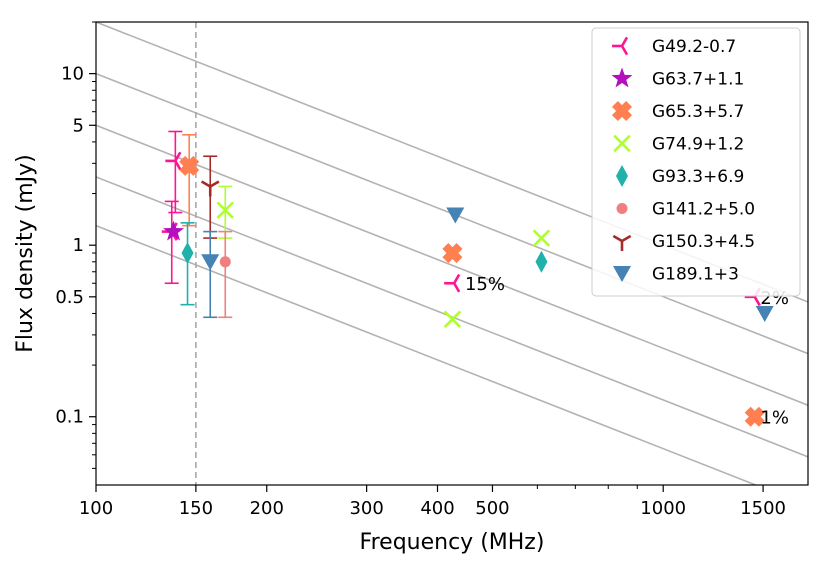 Image resolution: width=831 pixels, height=569 pixels. Describe the element at coordinates (96, 508) in the screenshot. I see `x-tick-label: 100` at that location.